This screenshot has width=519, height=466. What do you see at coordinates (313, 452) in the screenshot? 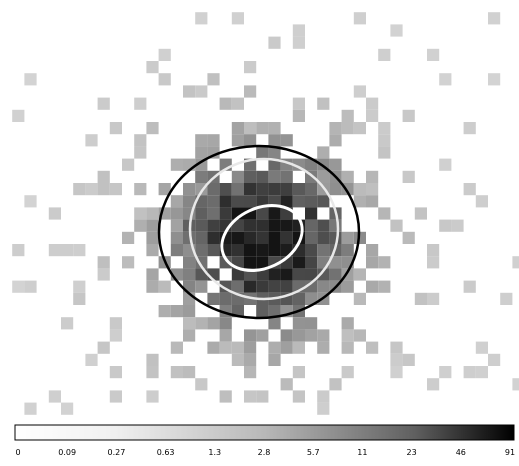
I see `colorbar-label: 5.7` at bounding box center [313, 452].